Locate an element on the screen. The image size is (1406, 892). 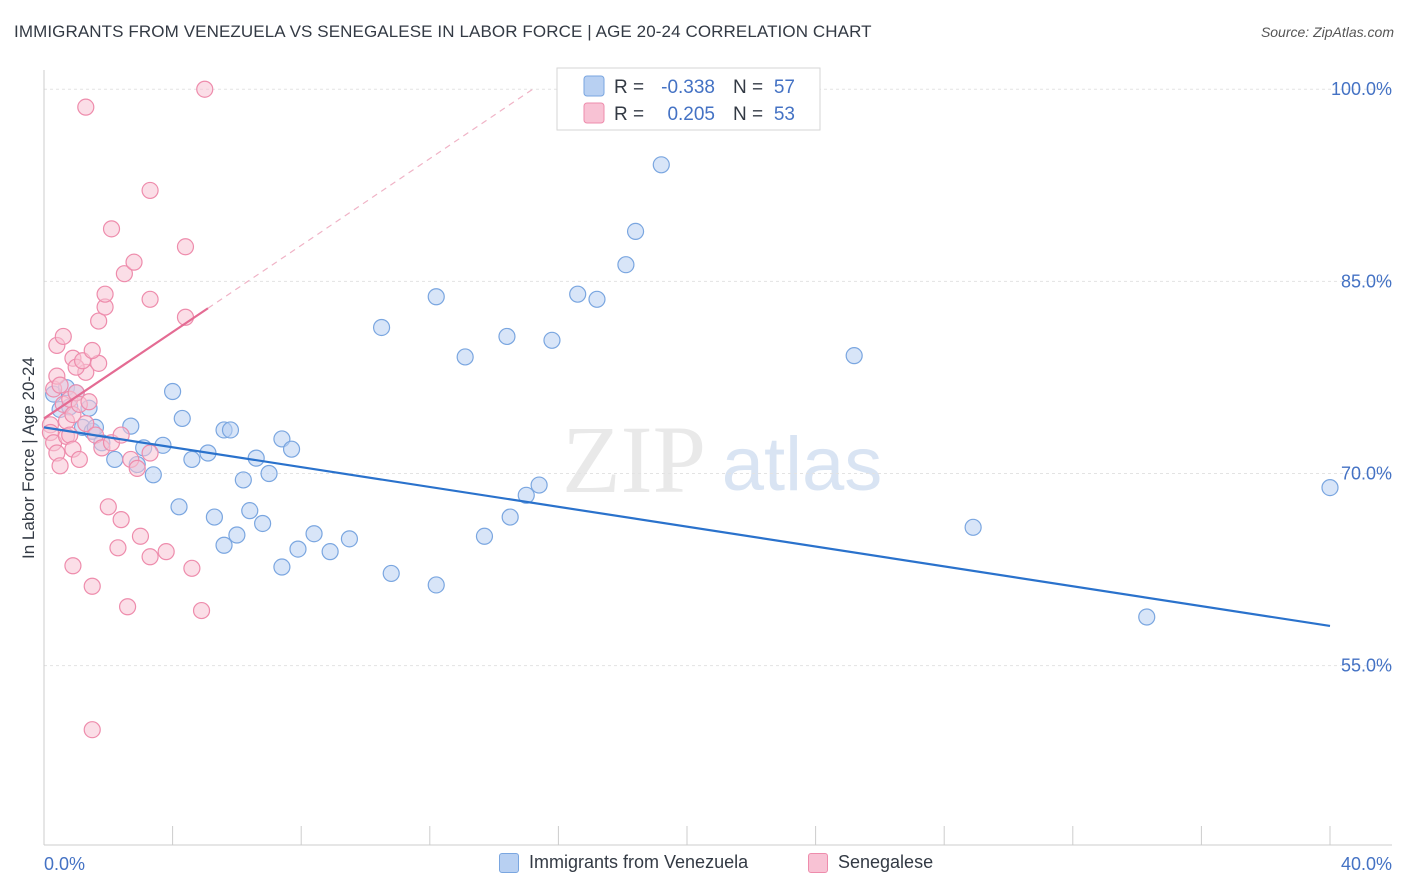
trend-line-senegalese is located at coordinates (126, 363).